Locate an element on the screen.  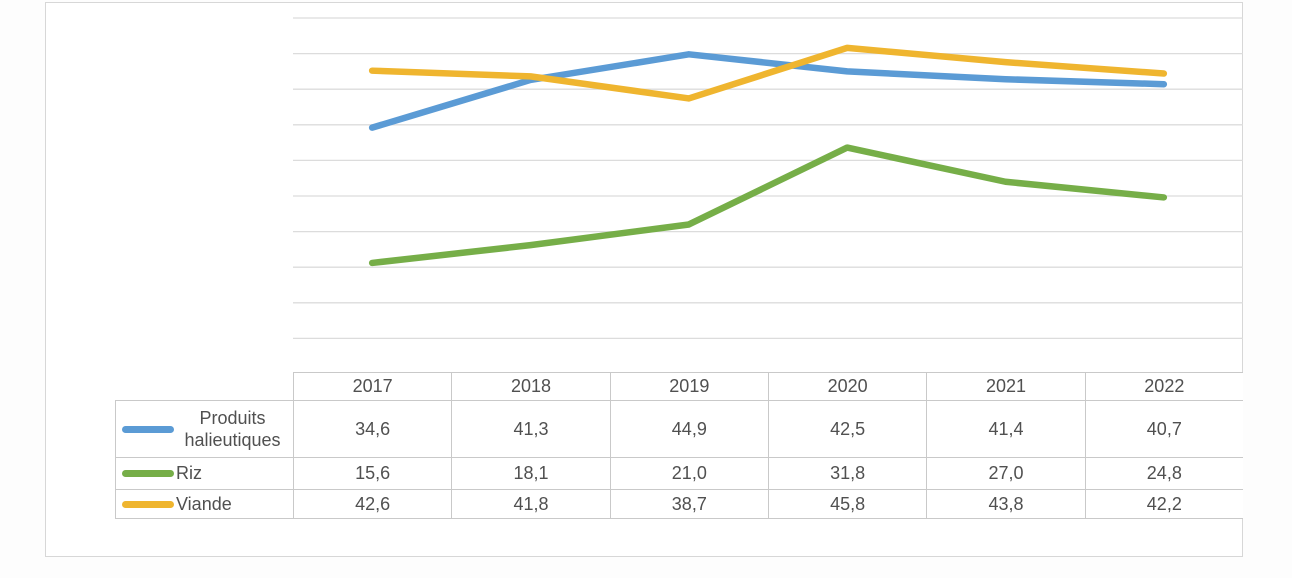
value-cell: 41,3 is located at coordinates (530, 428).